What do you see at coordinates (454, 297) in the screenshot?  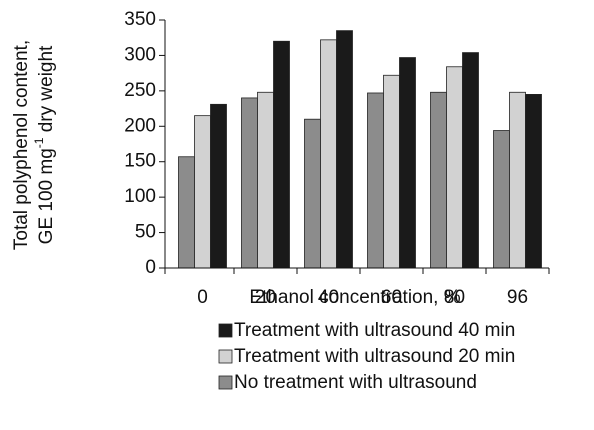 I see `x-tick-label: 80` at bounding box center [454, 297].